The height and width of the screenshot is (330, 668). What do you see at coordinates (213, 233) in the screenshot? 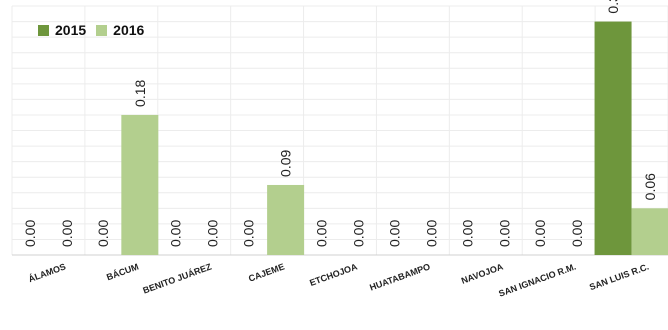
I see `data-label-2016-2: 0.00` at bounding box center [213, 233].